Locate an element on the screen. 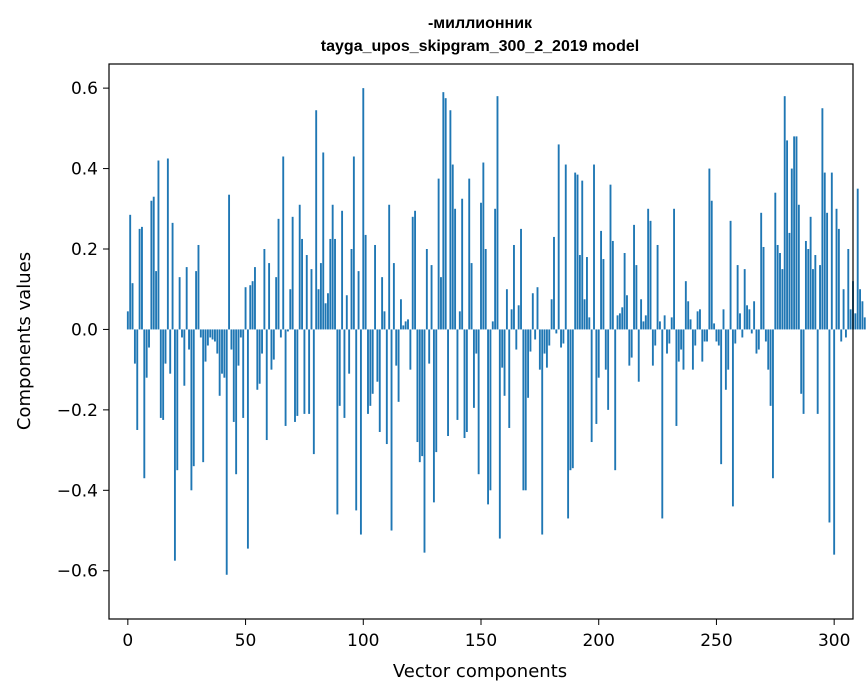  y-tick-label: 0.6 is located at coordinates (84, 89).